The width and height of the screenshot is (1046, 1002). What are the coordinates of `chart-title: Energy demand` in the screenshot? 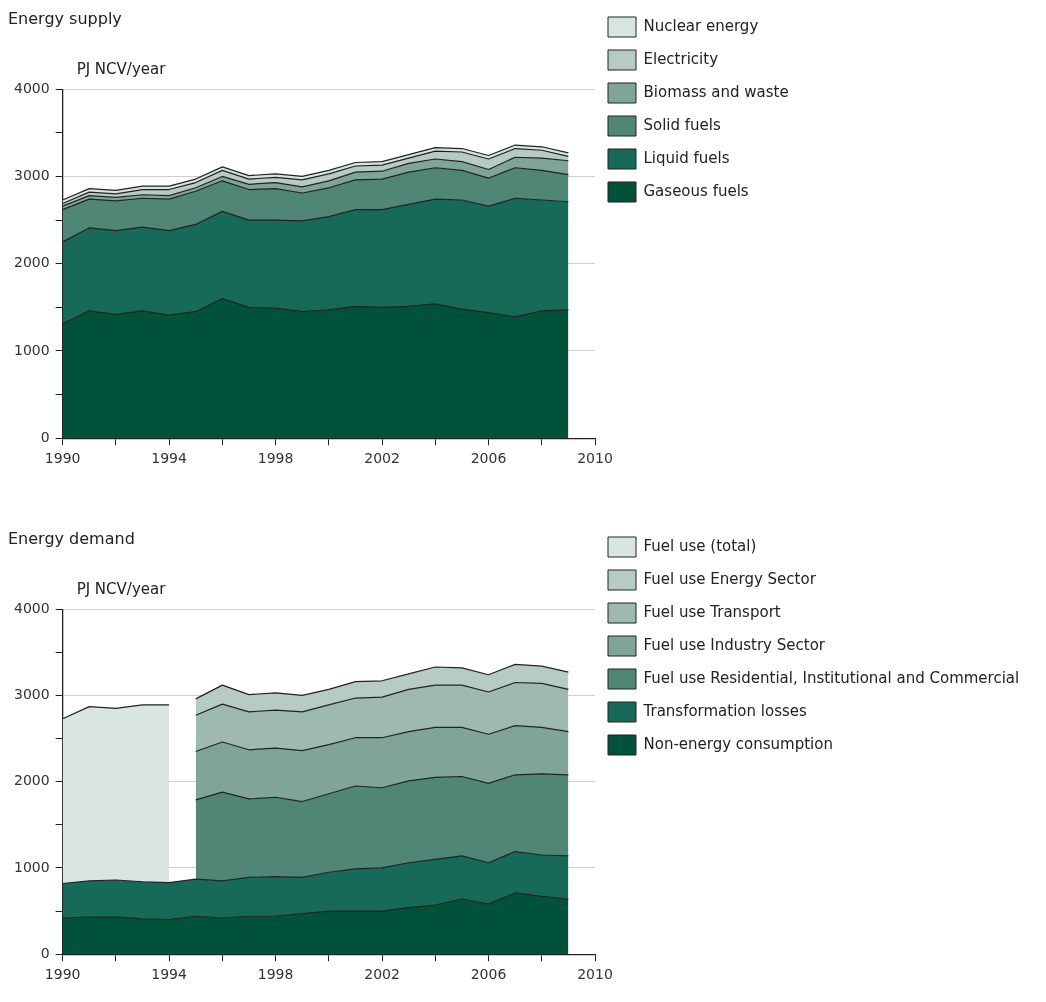 It's located at (71, 538).